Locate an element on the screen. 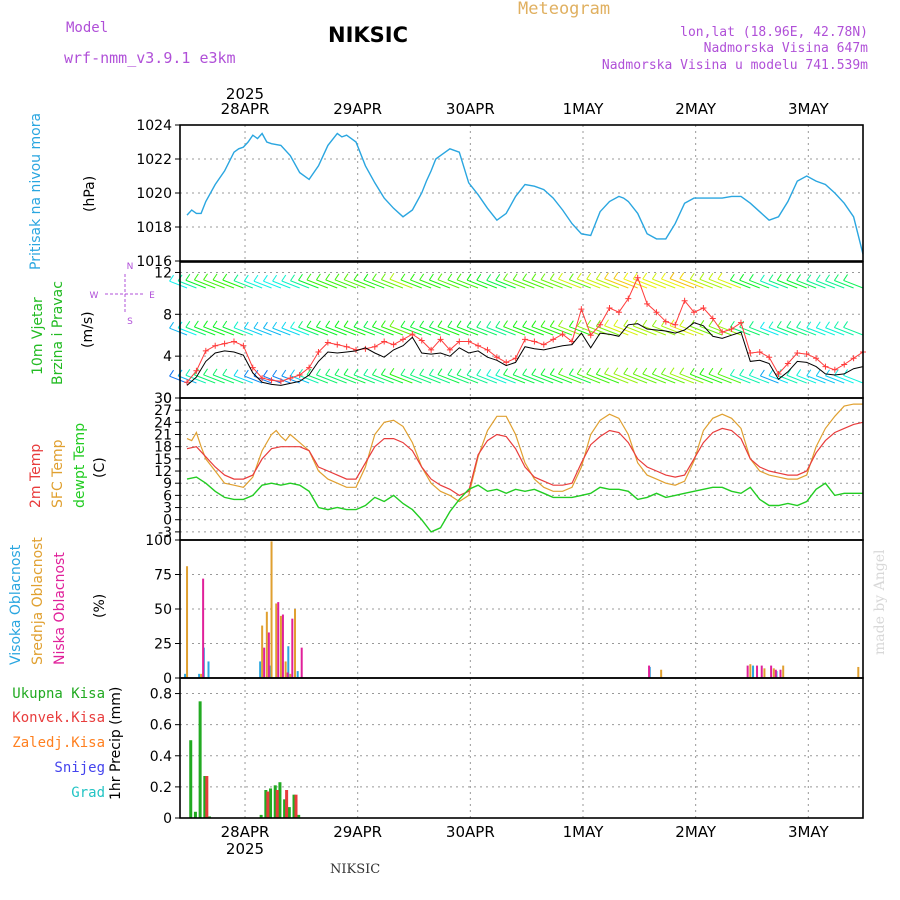 This screenshot has height=900, width=900. ytick-label: 0.2 is located at coordinates (161, 788).